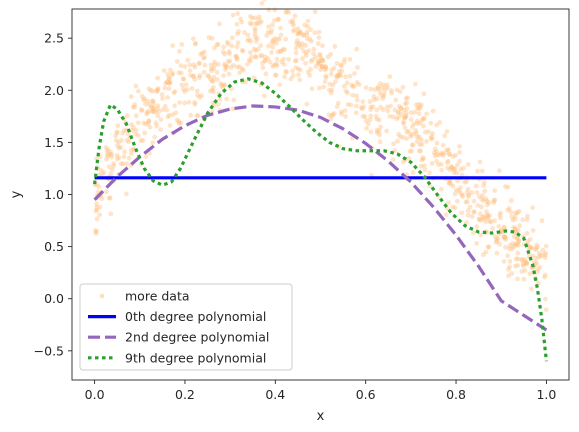 The width and height of the screenshot is (579, 432). Describe the element at coordinates (275, 394) in the screenshot. I see `x-tick-label: 0.4` at that location.